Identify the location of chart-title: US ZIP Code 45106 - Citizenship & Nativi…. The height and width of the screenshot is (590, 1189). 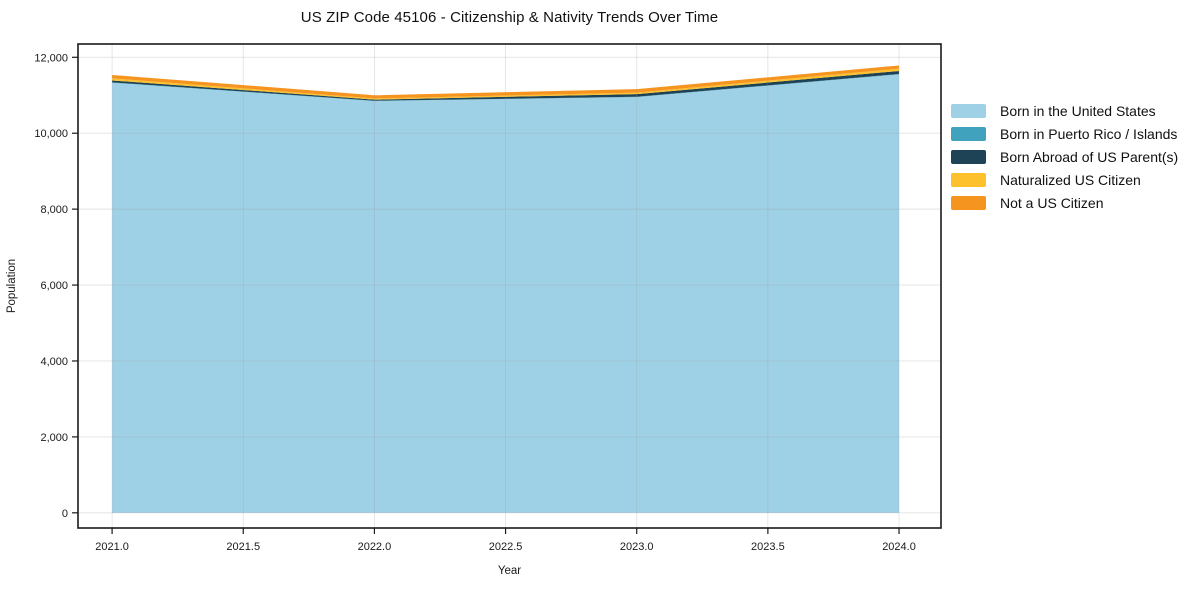
(509, 17).